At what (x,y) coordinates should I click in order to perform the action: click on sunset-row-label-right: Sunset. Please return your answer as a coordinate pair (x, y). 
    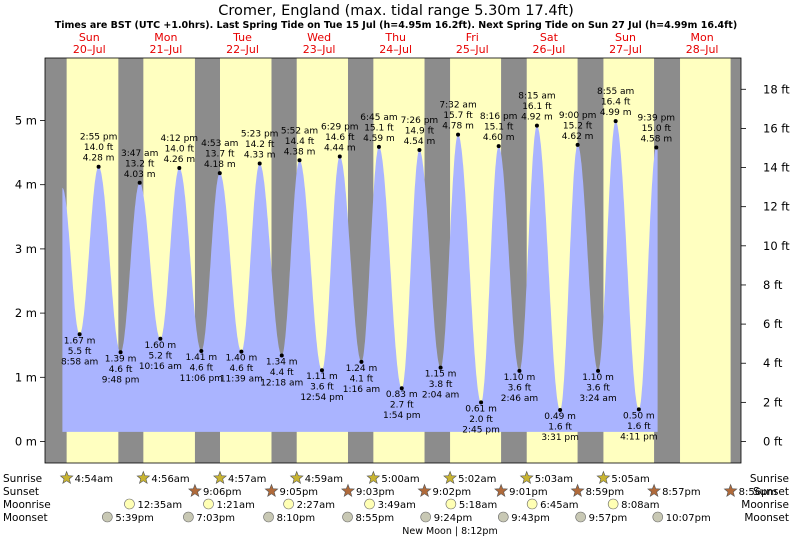
    Looking at the image, I should click on (771, 492).